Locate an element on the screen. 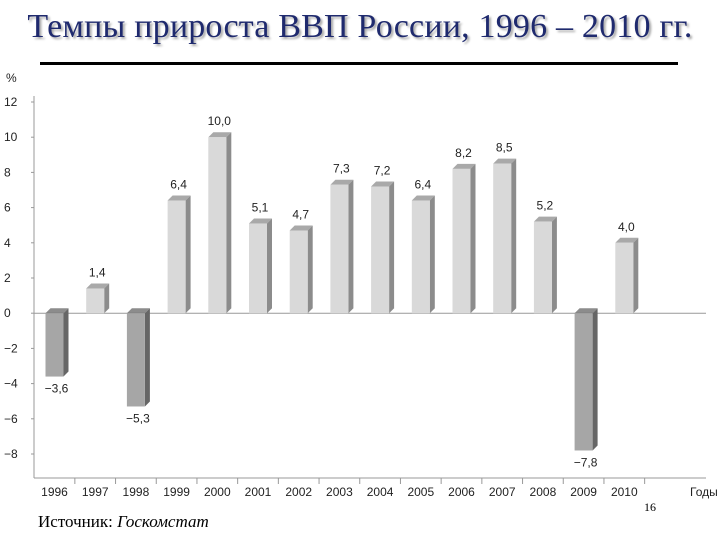 The height and width of the screenshot is (540, 720). y-tick-label: 0 is located at coordinates (7, 313).